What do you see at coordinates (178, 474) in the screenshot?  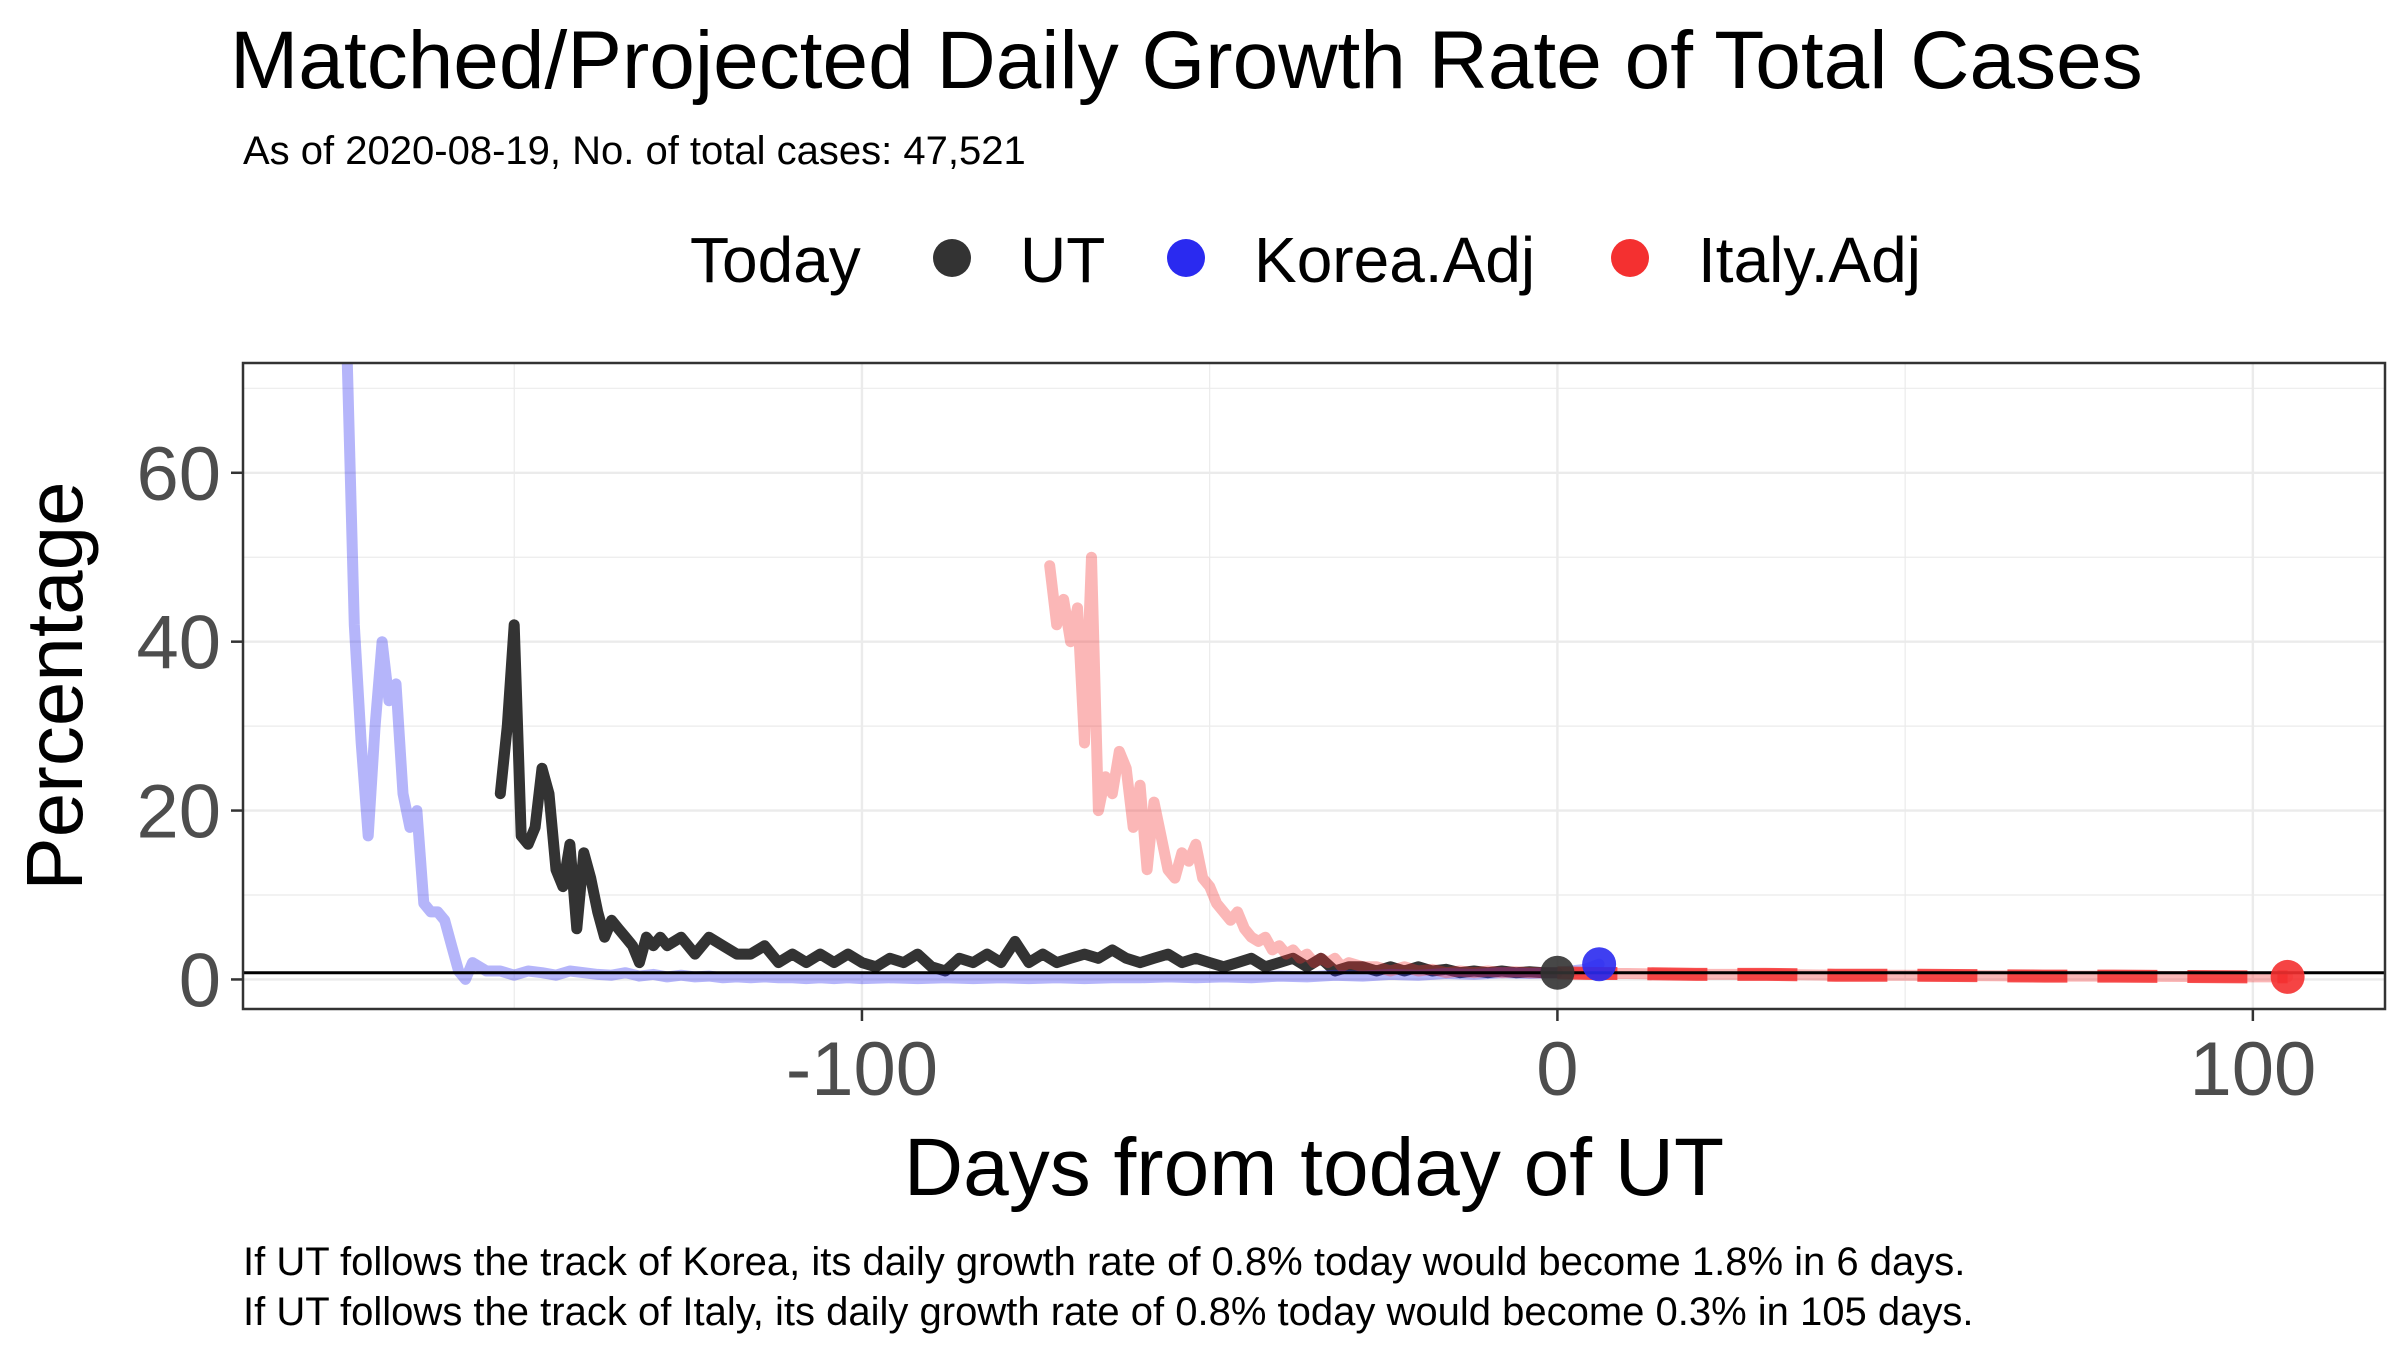 I see `y-tick-label: 60` at bounding box center [178, 474].